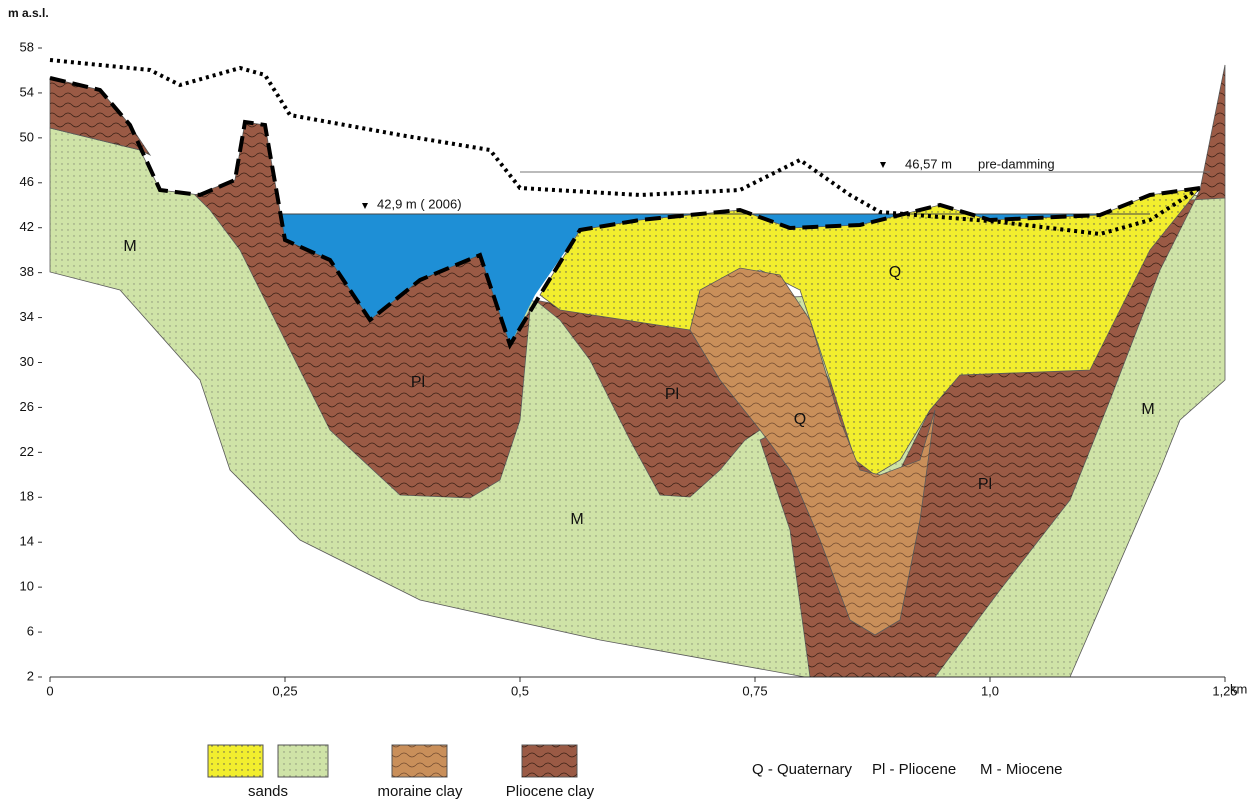 This screenshot has height=804, width=1250. What do you see at coordinates (27, 361) in the screenshot?
I see `y-tick-label: 30` at bounding box center [27, 361].